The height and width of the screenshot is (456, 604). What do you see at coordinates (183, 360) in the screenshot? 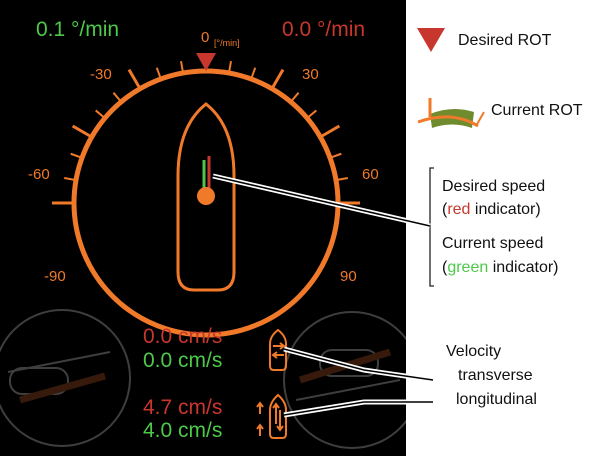
I see `transverse-current-speed: 0.0 cm/s` at bounding box center [183, 360].